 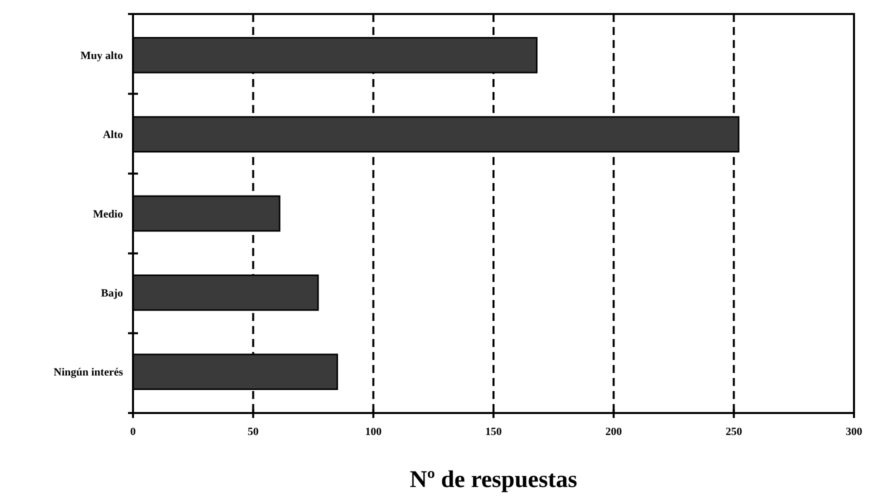 I want to click on x-tick-label: 250, so click(x=734, y=432).